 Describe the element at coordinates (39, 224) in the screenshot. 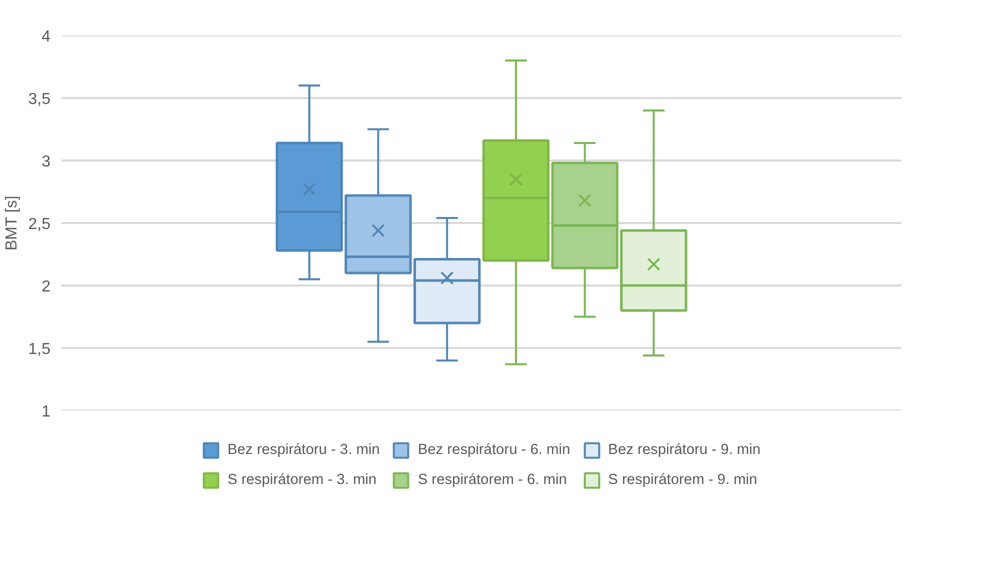

I see `y-tick-label: 2,5` at that location.